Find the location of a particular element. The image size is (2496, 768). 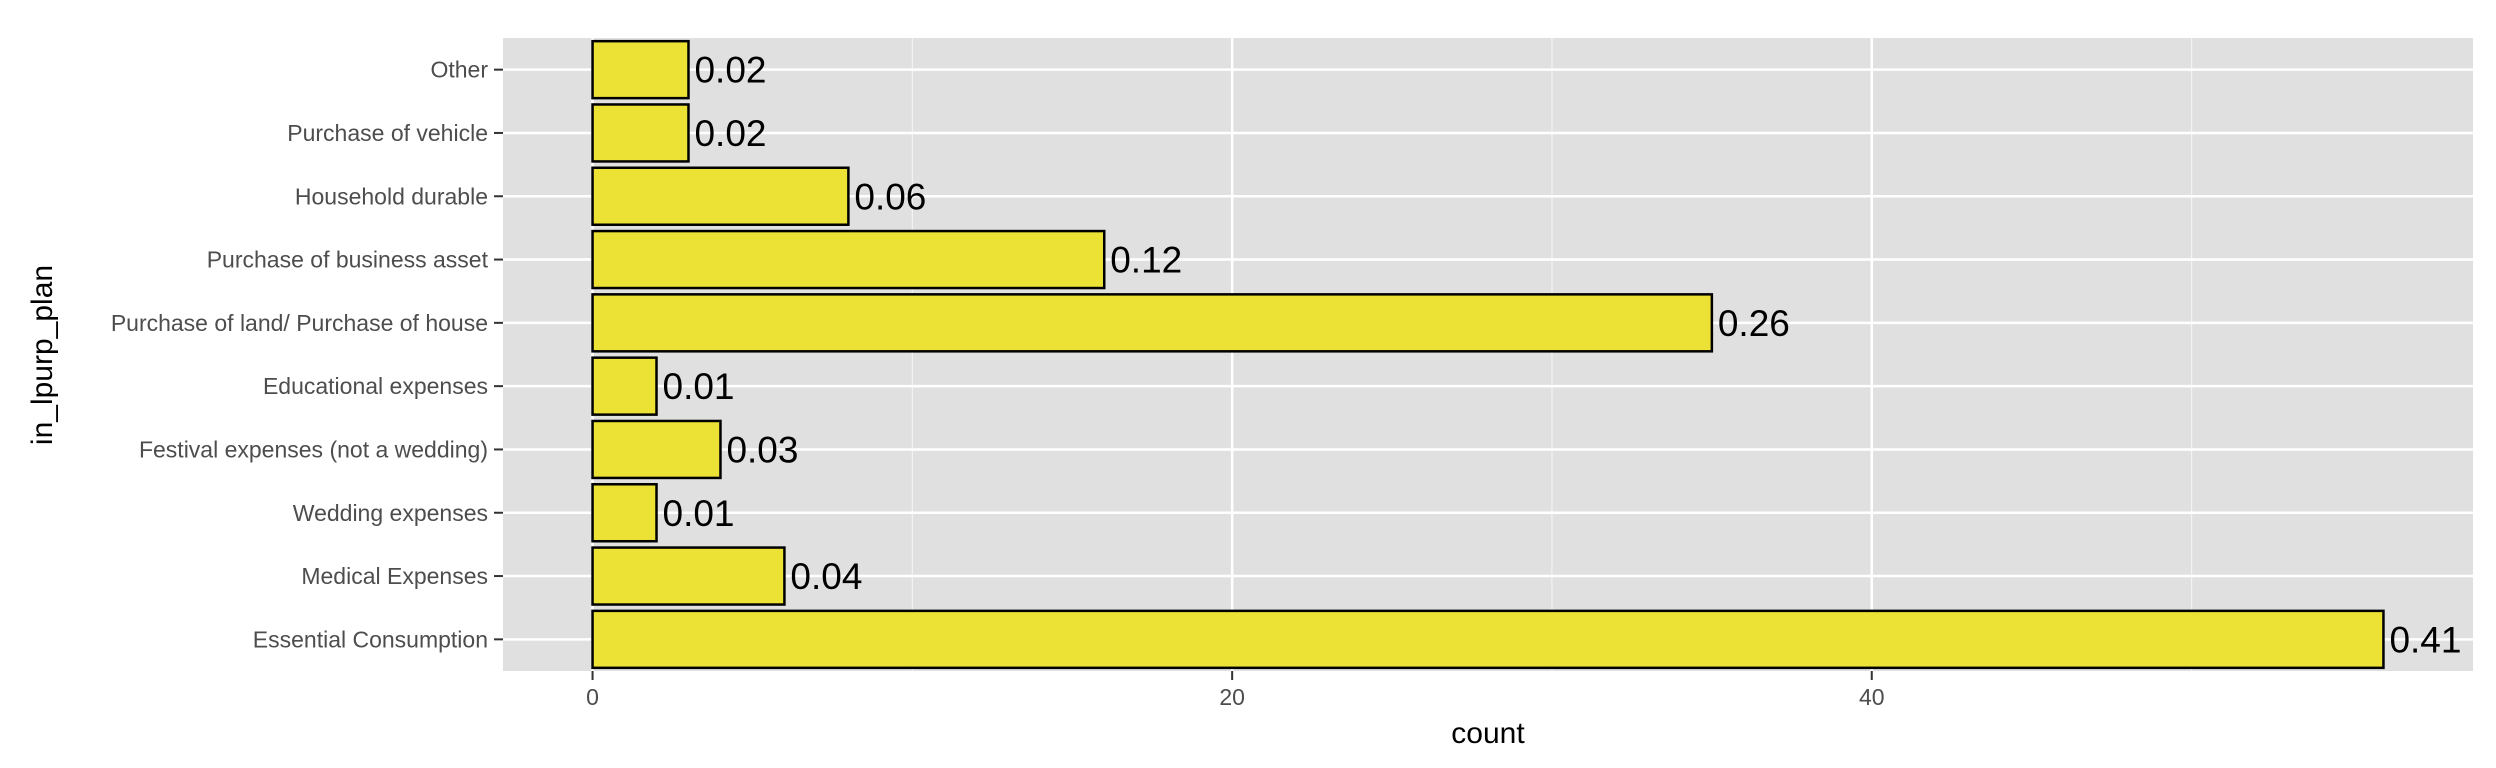

y-tick-label: Purchase of land/ Purchase of house is located at coordinates (299, 323).